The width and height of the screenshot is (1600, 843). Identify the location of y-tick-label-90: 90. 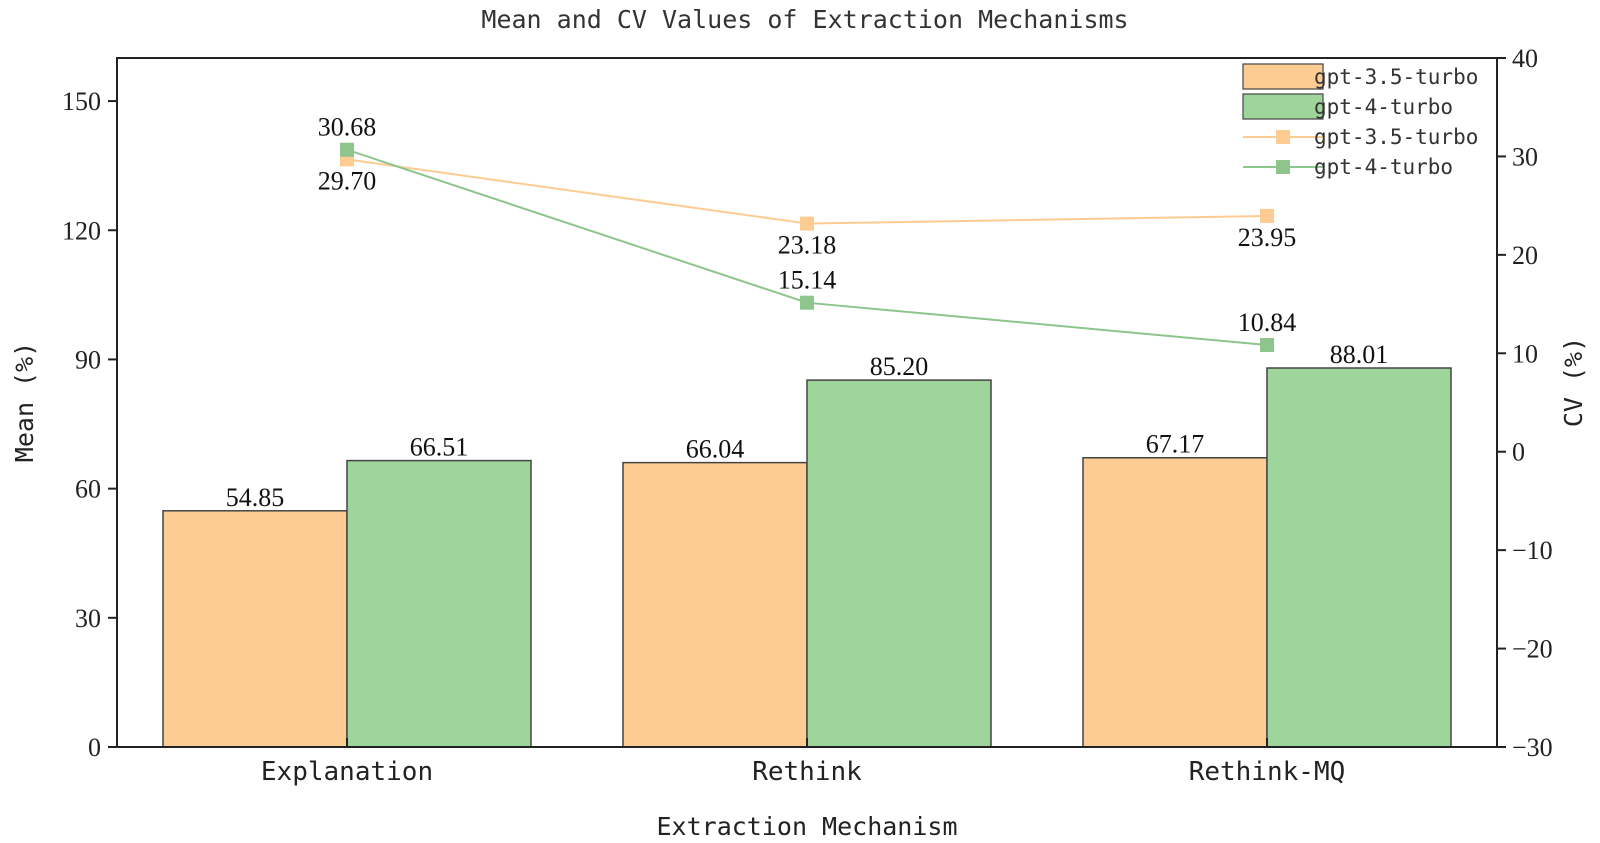
(88, 359).